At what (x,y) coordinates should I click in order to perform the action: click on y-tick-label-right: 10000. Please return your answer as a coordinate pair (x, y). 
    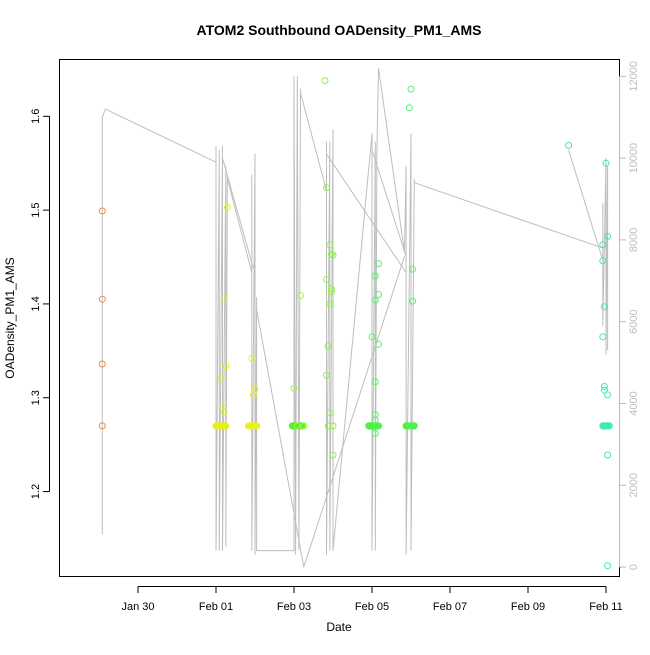
    Looking at the image, I should click on (634, 158).